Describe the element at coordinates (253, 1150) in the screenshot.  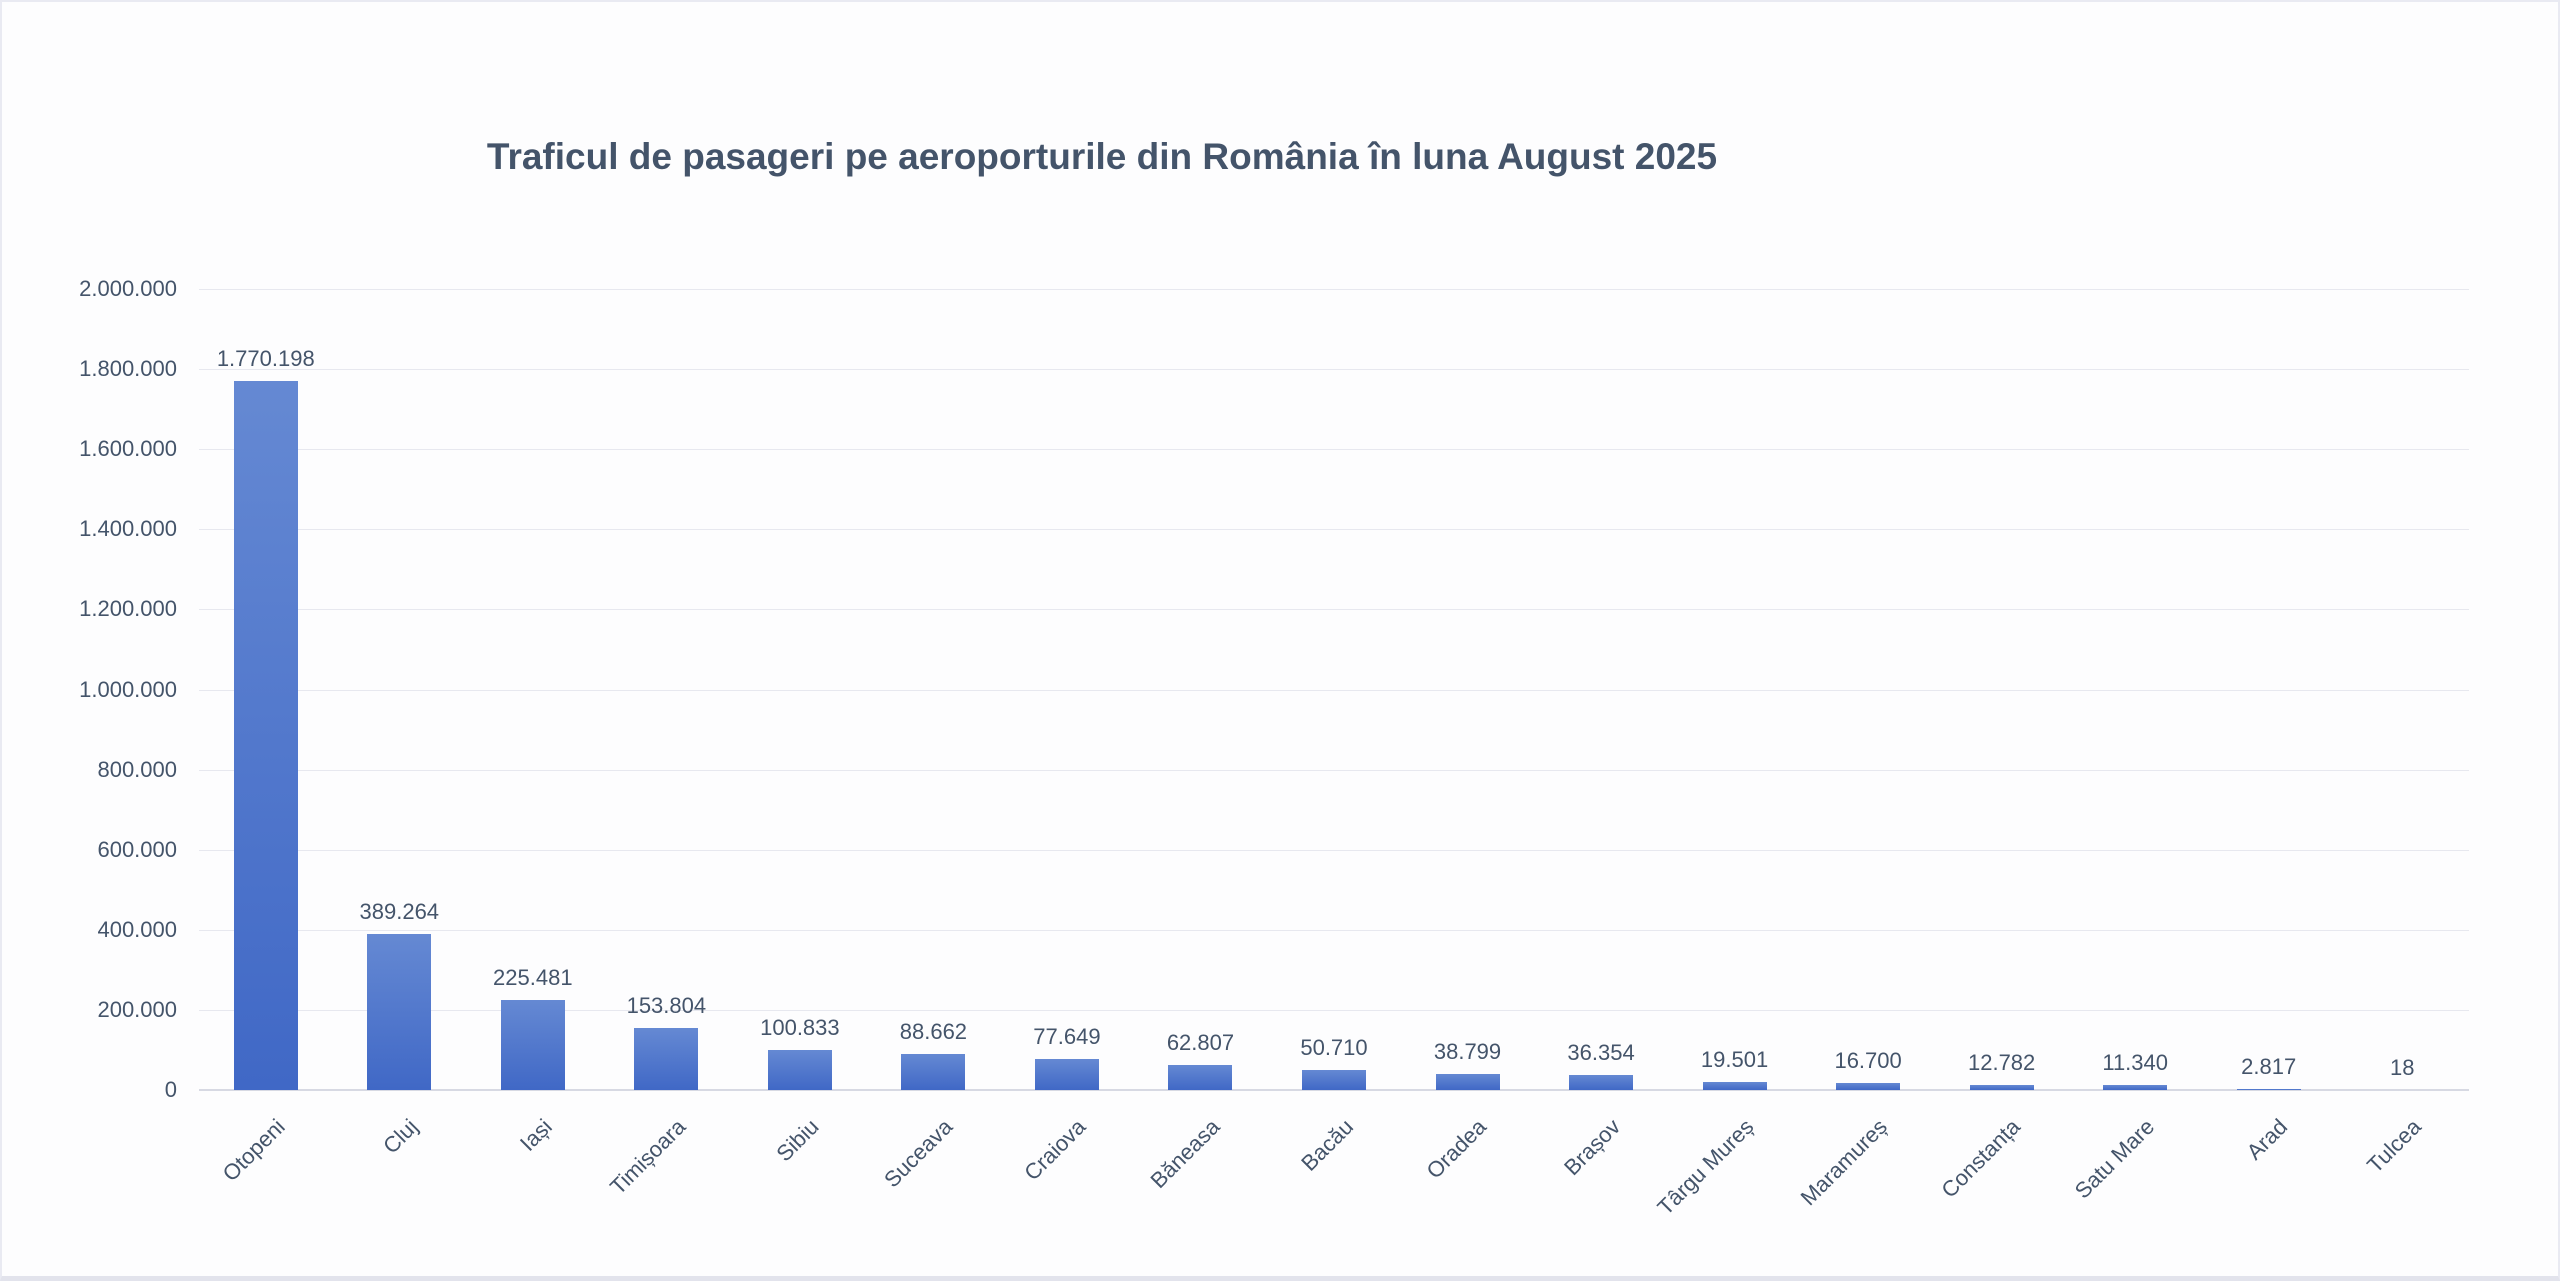
I see `x-category-label: Otopeni` at that location.